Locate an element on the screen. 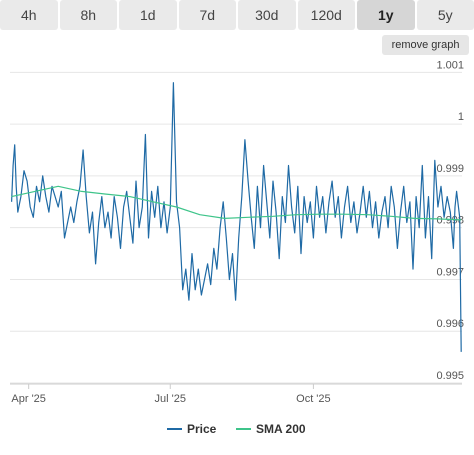  timeframe-tabs: 4h 8h 1d 7d 30d 120d 1y 5y is located at coordinates (237, 15).